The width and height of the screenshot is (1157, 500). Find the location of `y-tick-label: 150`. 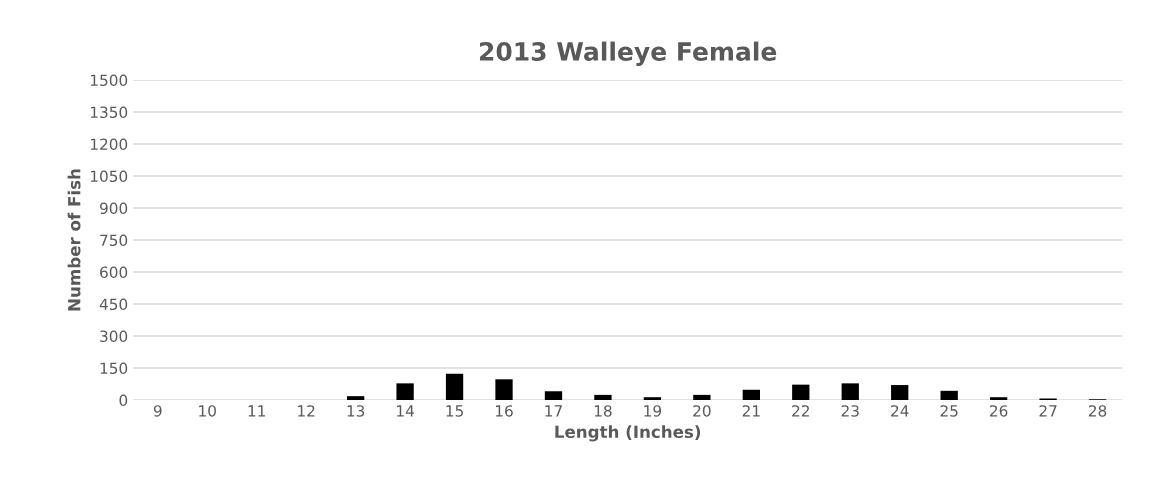

y-tick-label: 150 is located at coordinates (114, 368).